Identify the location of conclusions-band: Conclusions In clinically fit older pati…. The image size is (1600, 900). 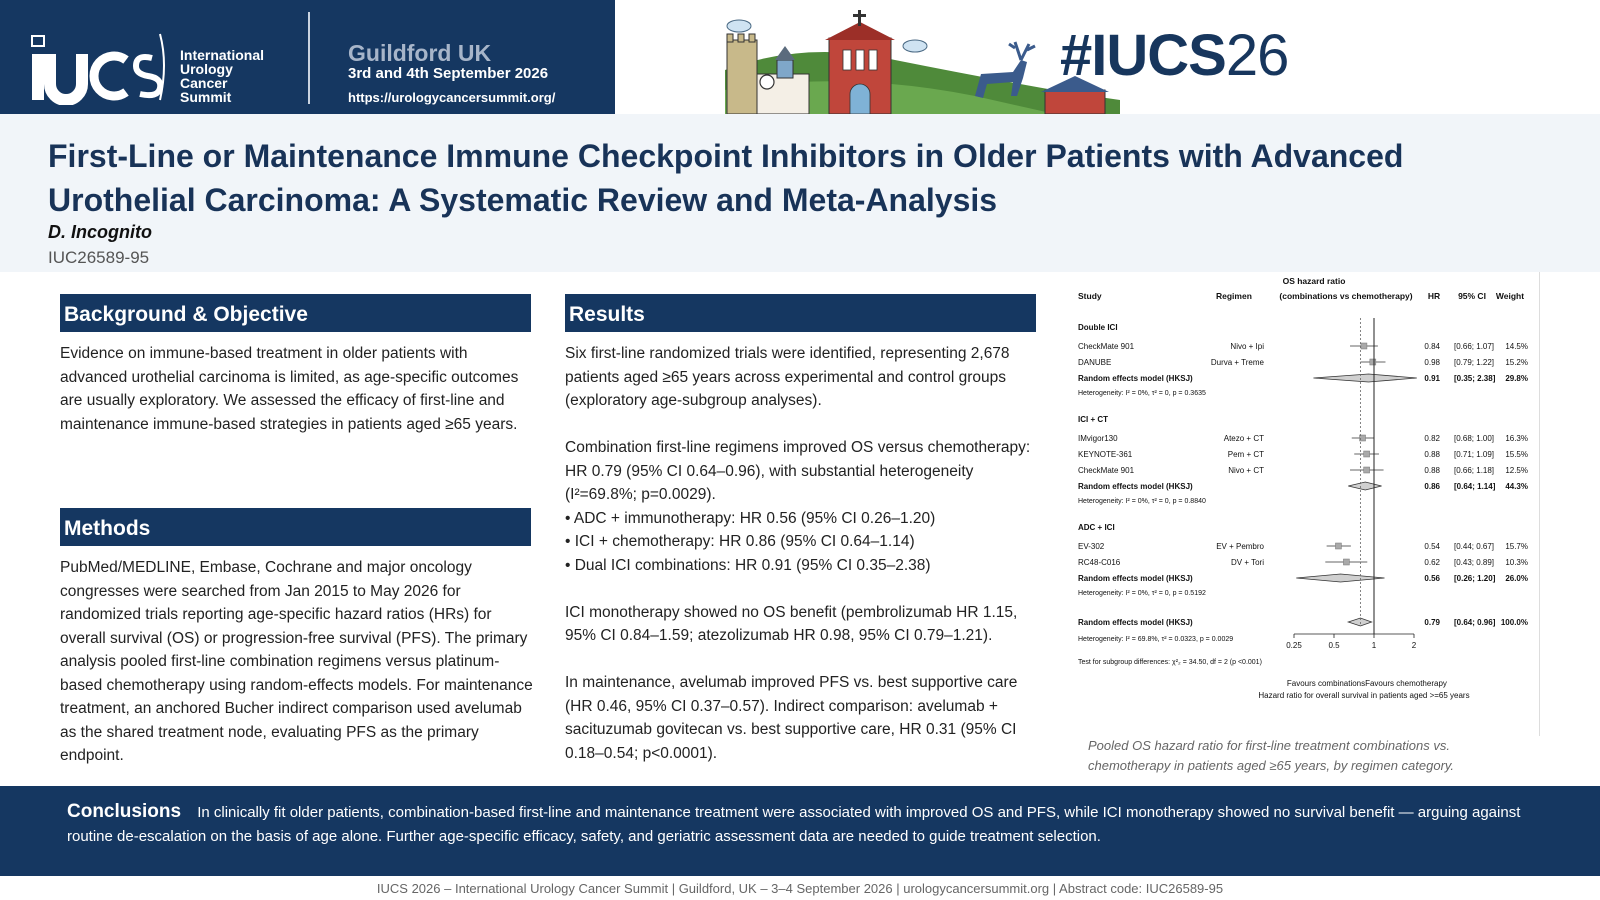
(800, 831).